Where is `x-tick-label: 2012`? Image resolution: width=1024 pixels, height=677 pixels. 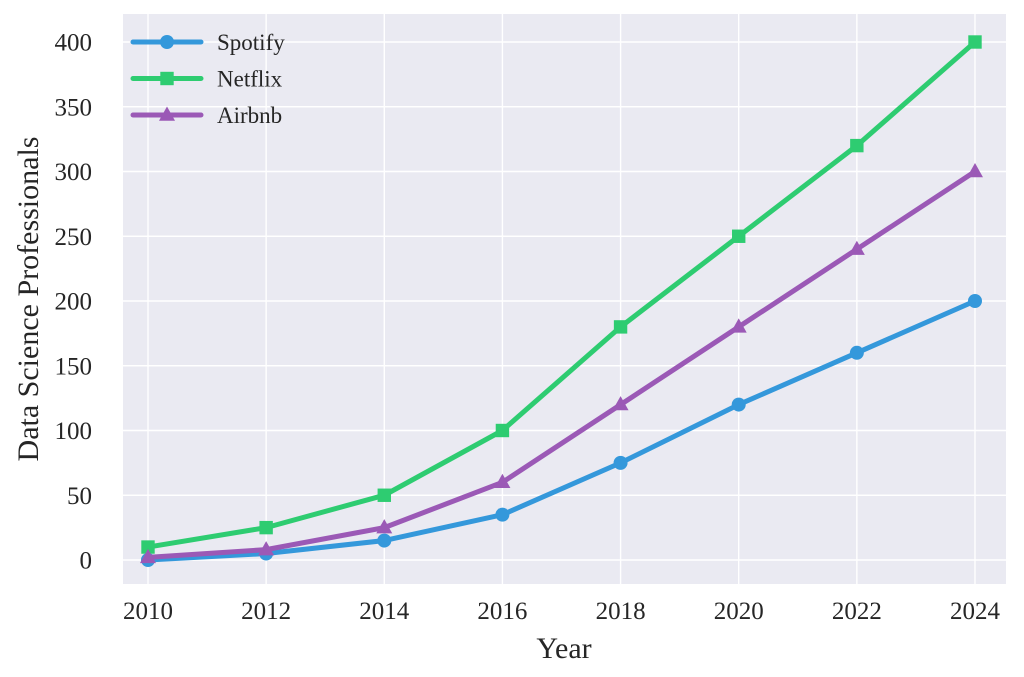 x-tick-label: 2012 is located at coordinates (266, 611).